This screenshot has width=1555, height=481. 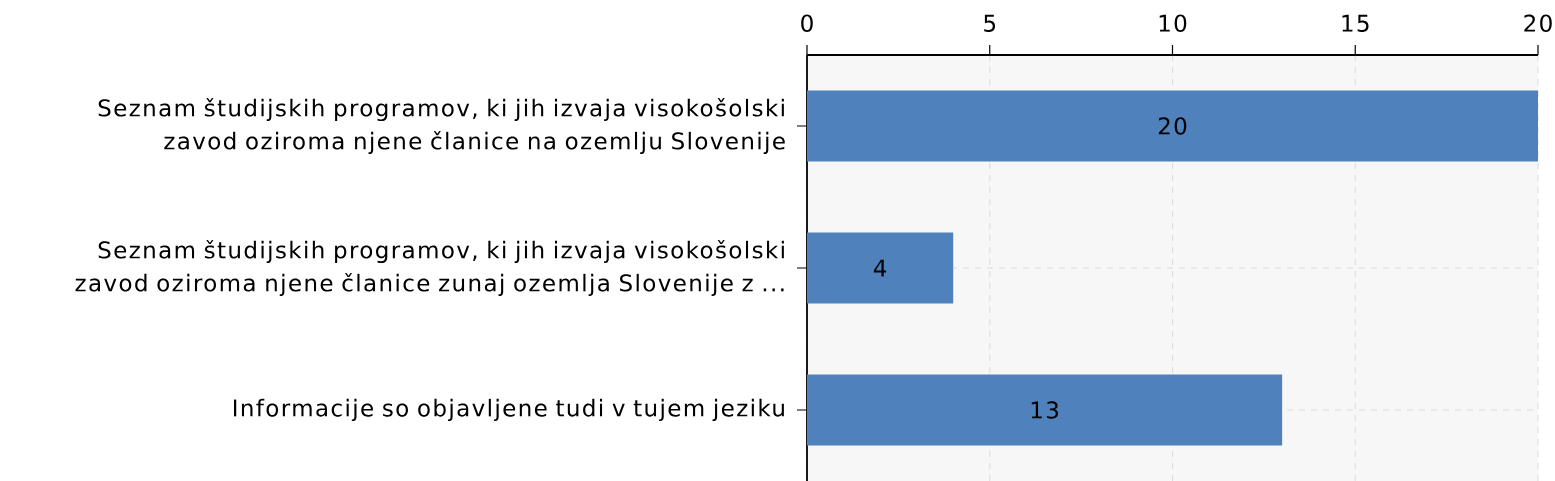 I want to click on x-tick-label: 20, so click(x=1538, y=23).